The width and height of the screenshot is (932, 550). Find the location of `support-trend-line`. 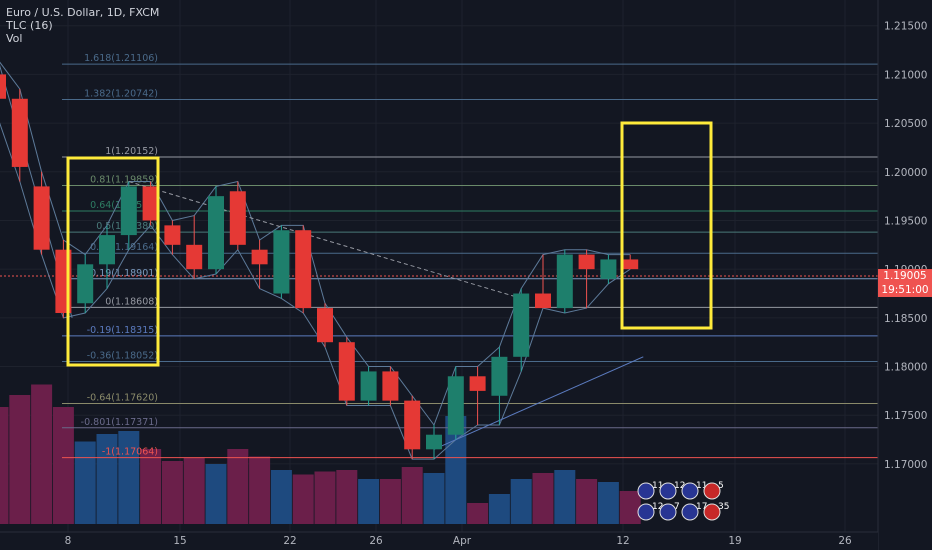

support-trend-line is located at coordinates (538, 403).